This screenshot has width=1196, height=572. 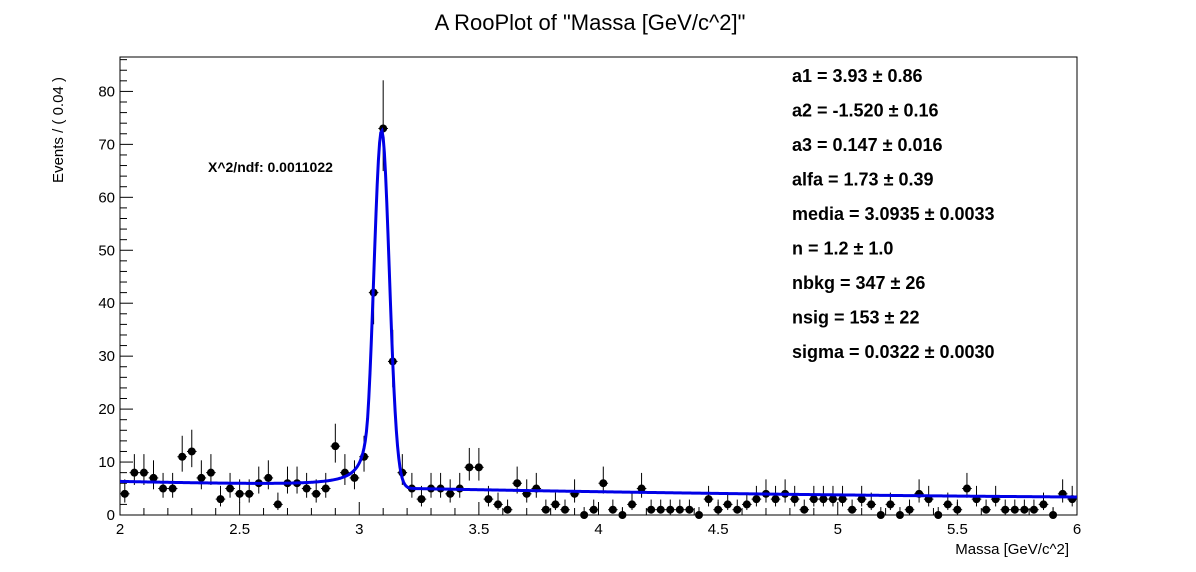 I want to click on x-tick-label: 2.5, so click(x=239, y=529).